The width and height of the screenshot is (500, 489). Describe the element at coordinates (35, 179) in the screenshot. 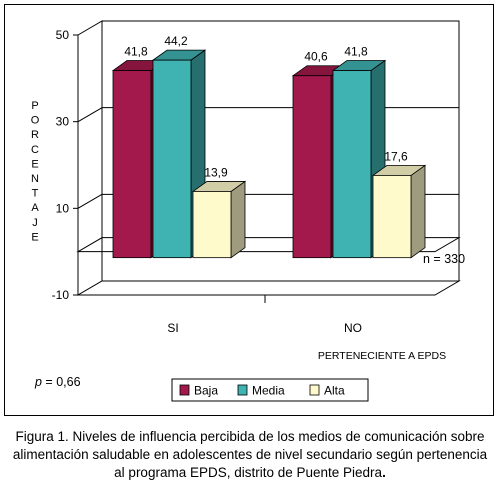

I see `y-axis-label-letter: N` at that location.